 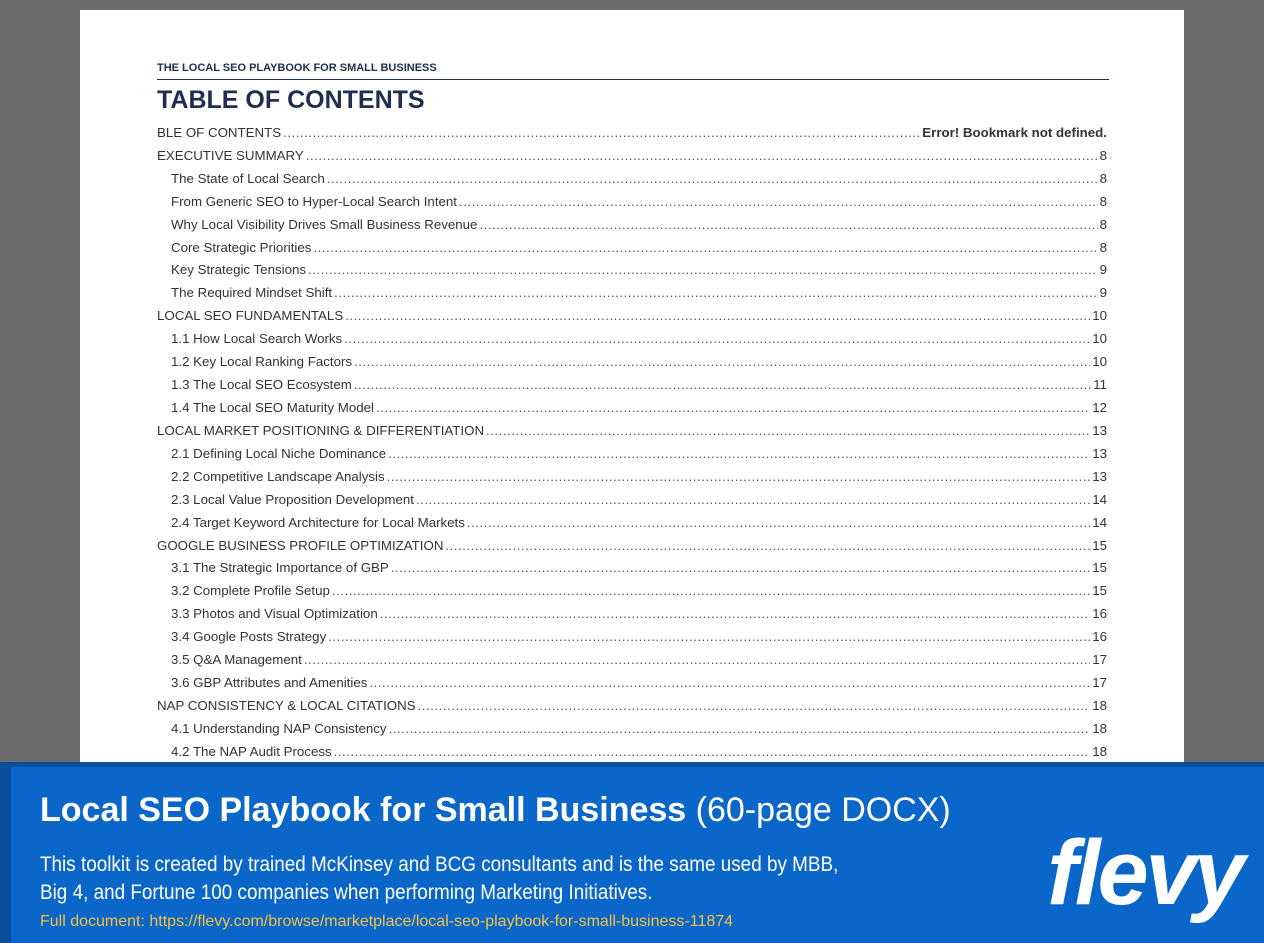 I want to click on flevy-logo: flevy, so click(x=1146, y=873).